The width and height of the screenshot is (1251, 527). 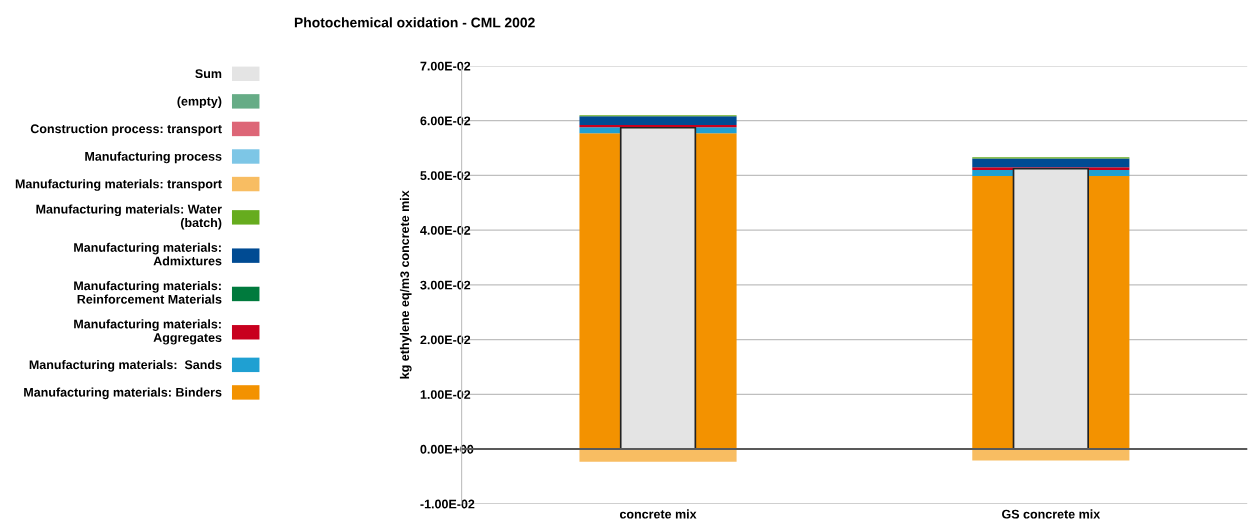 What do you see at coordinates (445, 285) in the screenshot?
I see `y-tick-label: 3.00E-02` at bounding box center [445, 285].